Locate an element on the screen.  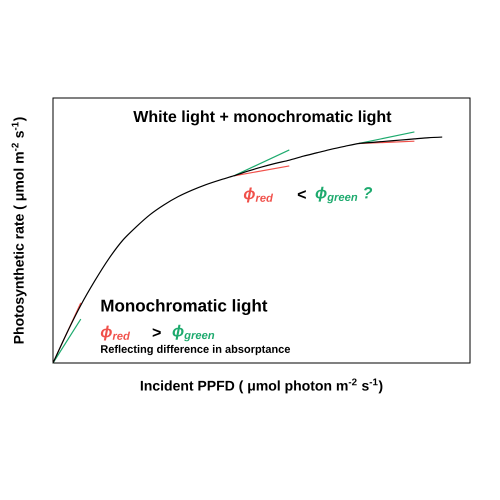
text: White light + monochromatic light is located at coordinates (262, 118).